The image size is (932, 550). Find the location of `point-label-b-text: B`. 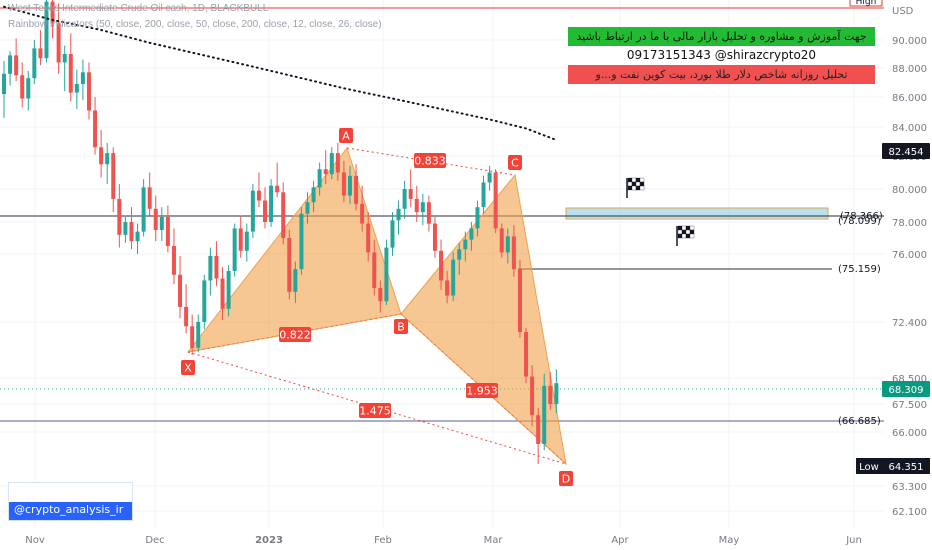

point-label-b-text: B is located at coordinates (401, 327).